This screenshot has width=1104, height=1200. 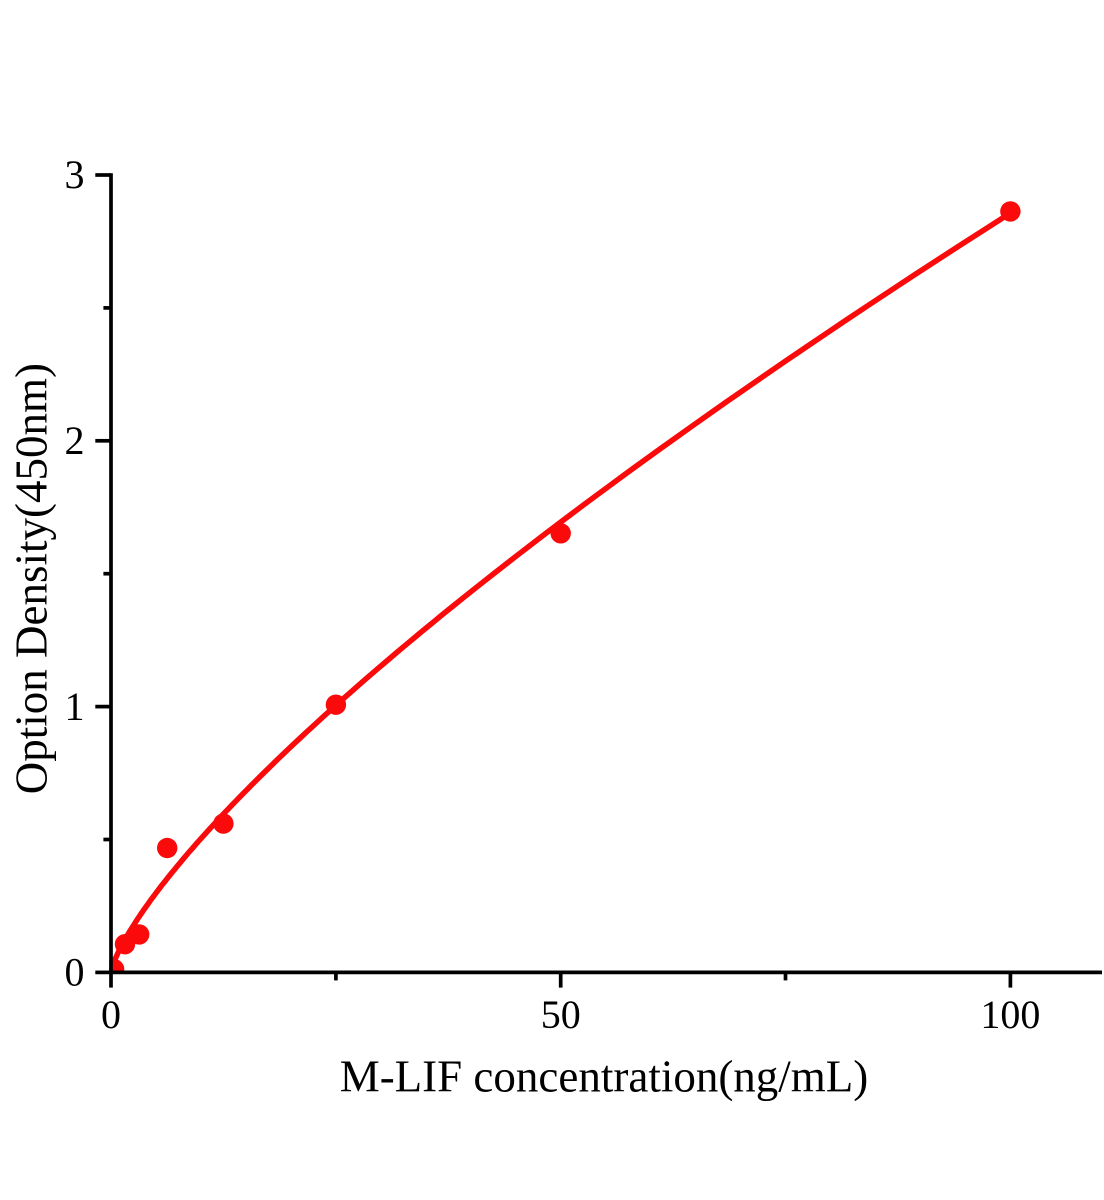 I want to click on svg-text: Option Density(450nm), so click(x=31, y=578).